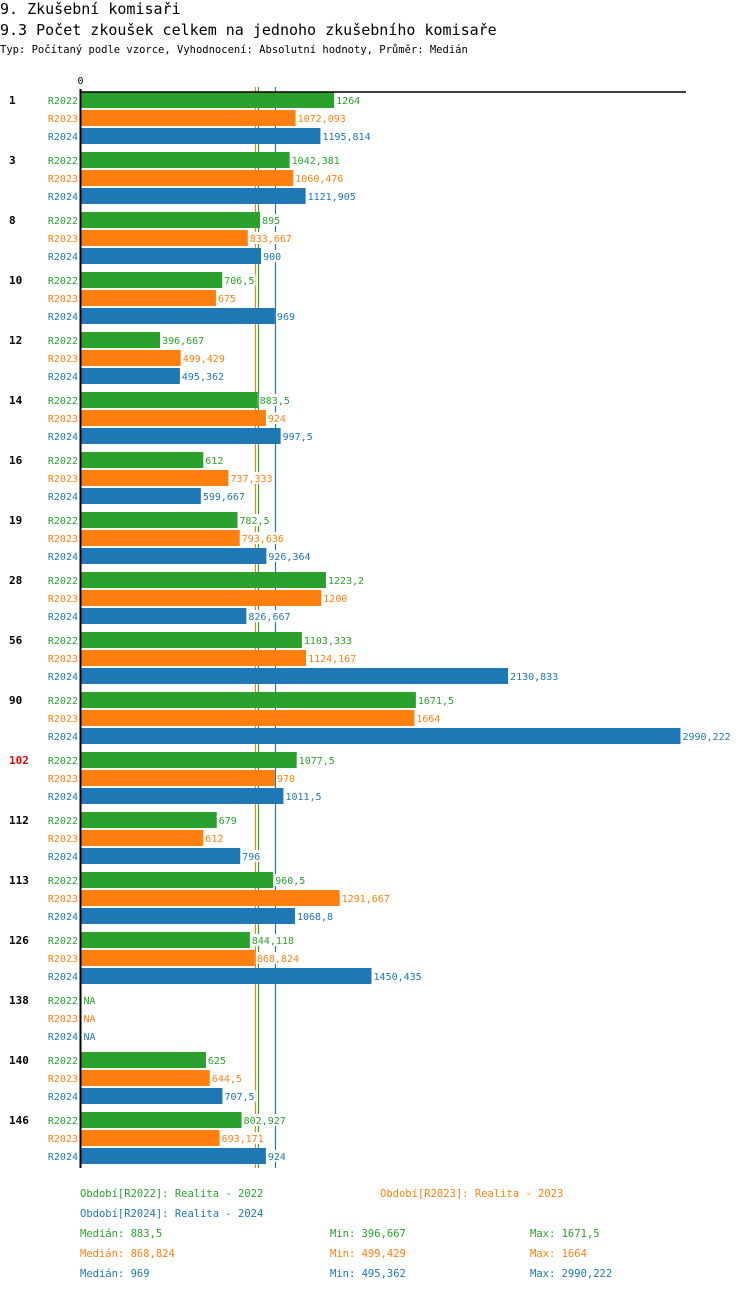  I want to click on value-label: 1200, so click(335, 599).